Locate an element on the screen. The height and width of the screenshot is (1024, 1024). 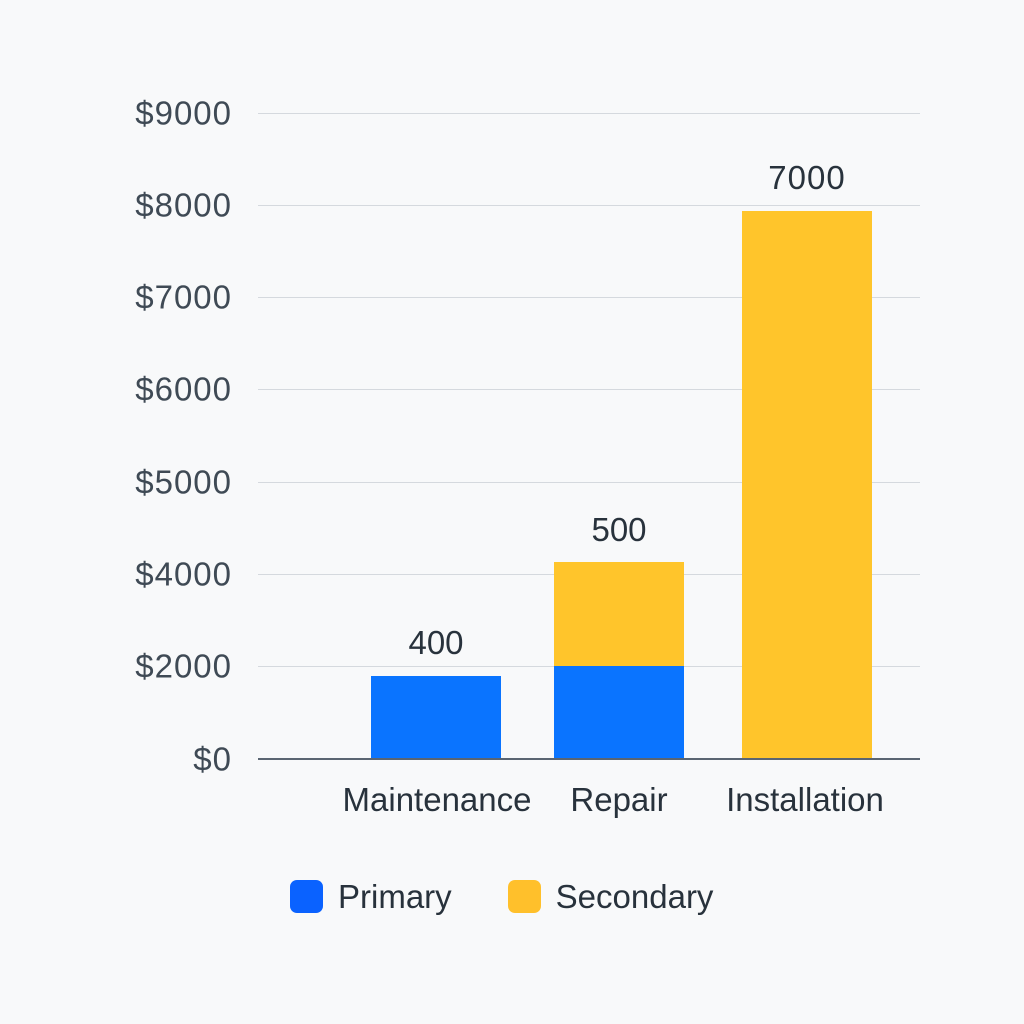
bar-value-label: 7000 is located at coordinates (807, 177).